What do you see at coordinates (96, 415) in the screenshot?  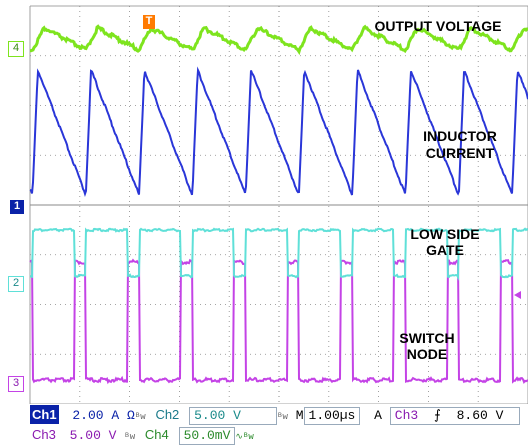 I see `ch1-scale: 2.00 A` at bounding box center [96, 415].